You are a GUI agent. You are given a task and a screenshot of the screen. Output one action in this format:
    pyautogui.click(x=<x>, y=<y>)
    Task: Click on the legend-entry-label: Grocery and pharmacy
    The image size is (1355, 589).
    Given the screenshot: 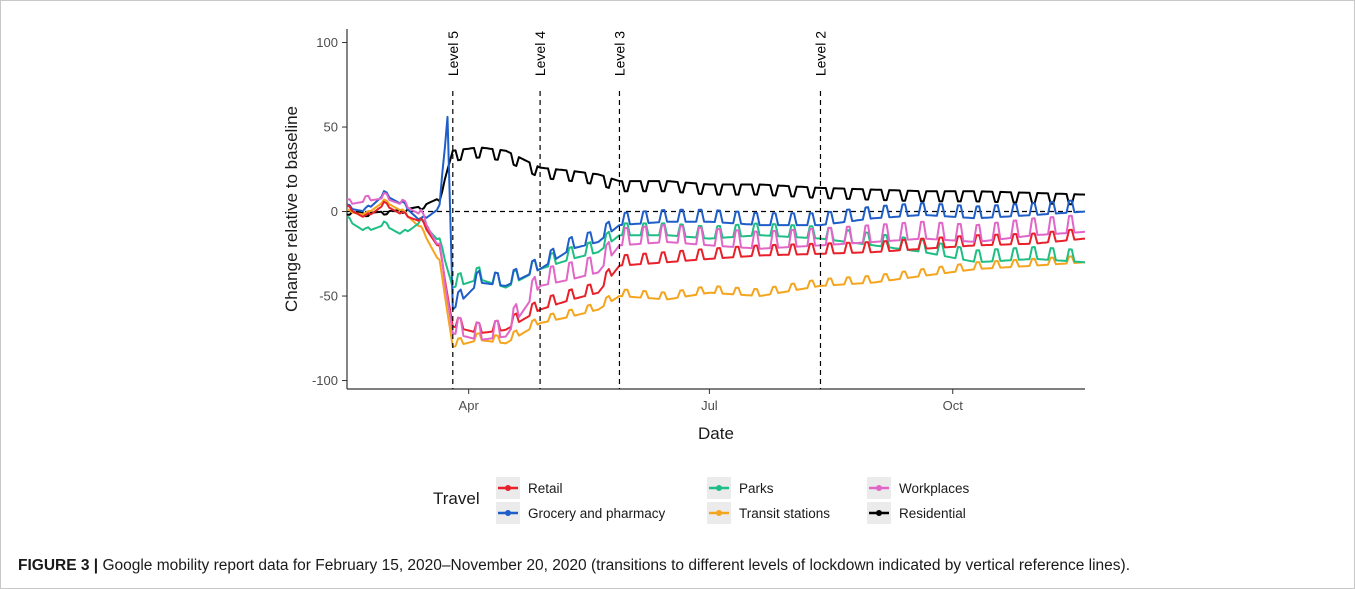 What is the action you would take?
    pyautogui.click(x=597, y=513)
    